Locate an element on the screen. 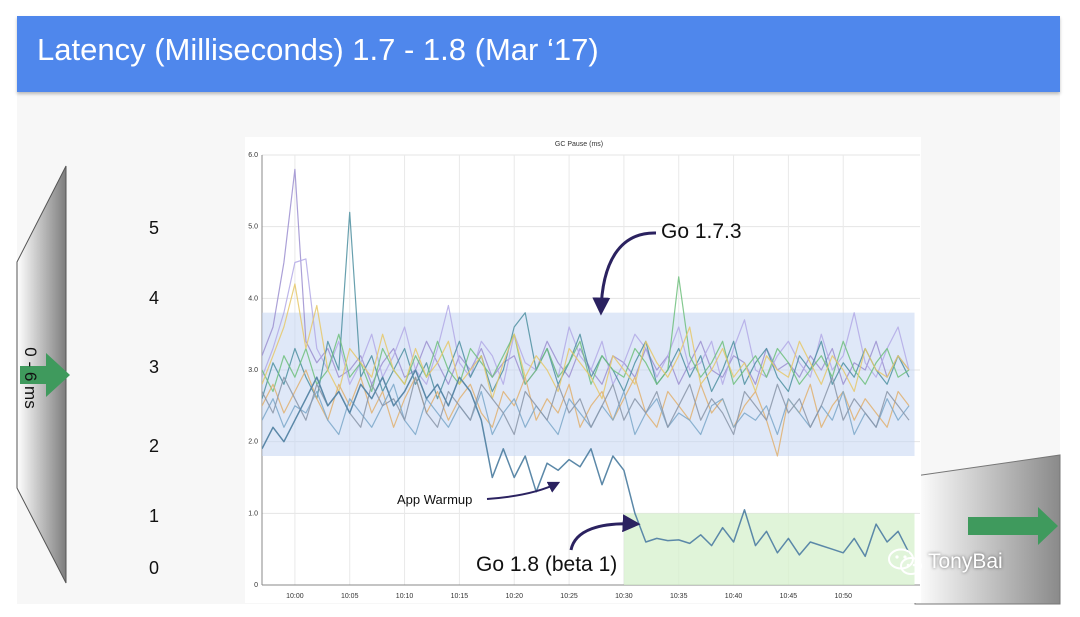 The height and width of the screenshot is (617, 1080). series-line-go1.7-orange is located at coordinates (586, 413).